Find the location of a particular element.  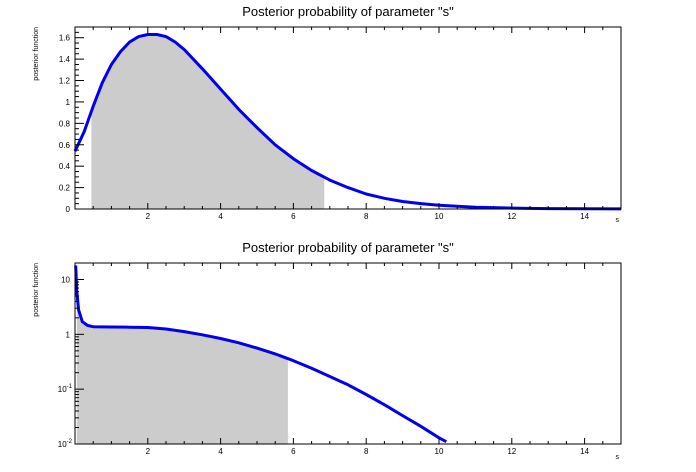

top-y-tick-label: 0.2 is located at coordinates (65, 188).